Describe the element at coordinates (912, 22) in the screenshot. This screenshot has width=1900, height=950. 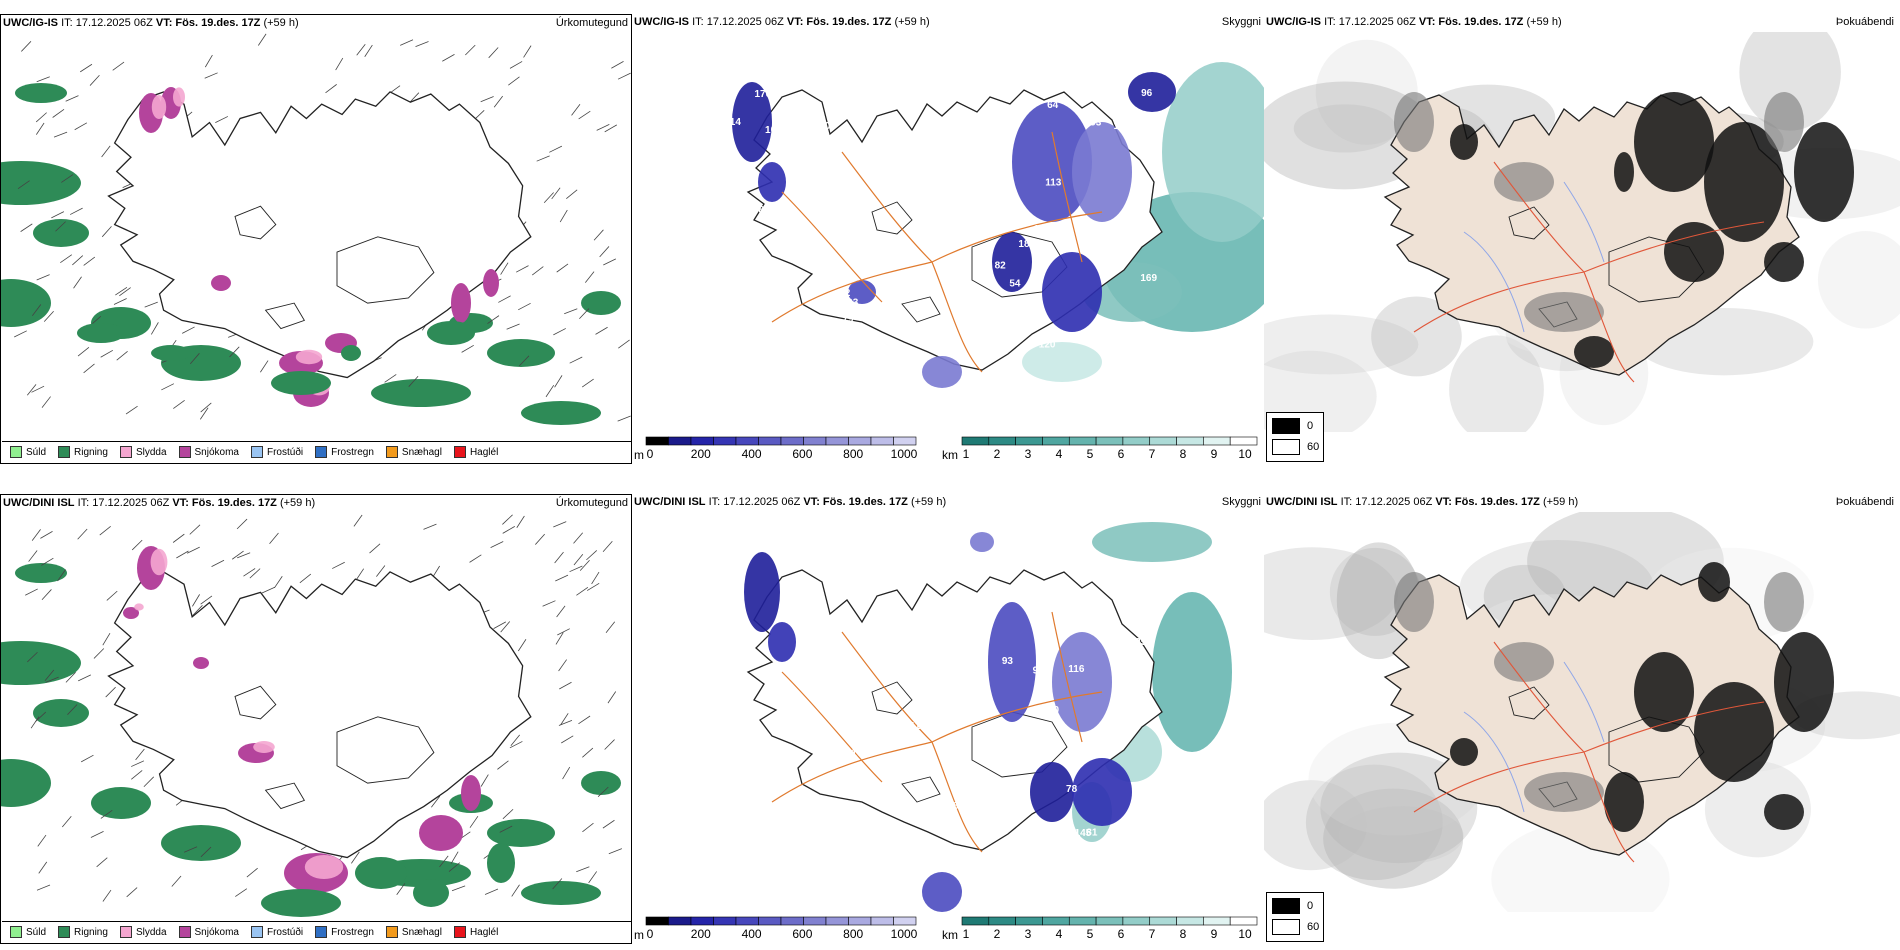
I see `lead-time: (+59 h)` at that location.